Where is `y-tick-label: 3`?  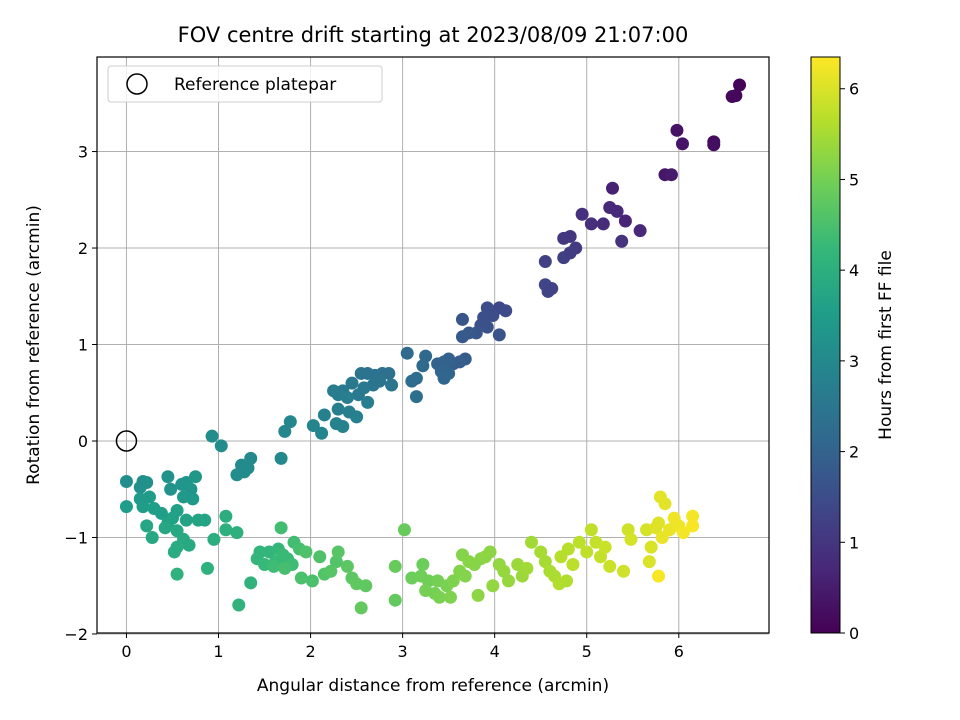 y-tick-label: 3 is located at coordinates (83, 152).